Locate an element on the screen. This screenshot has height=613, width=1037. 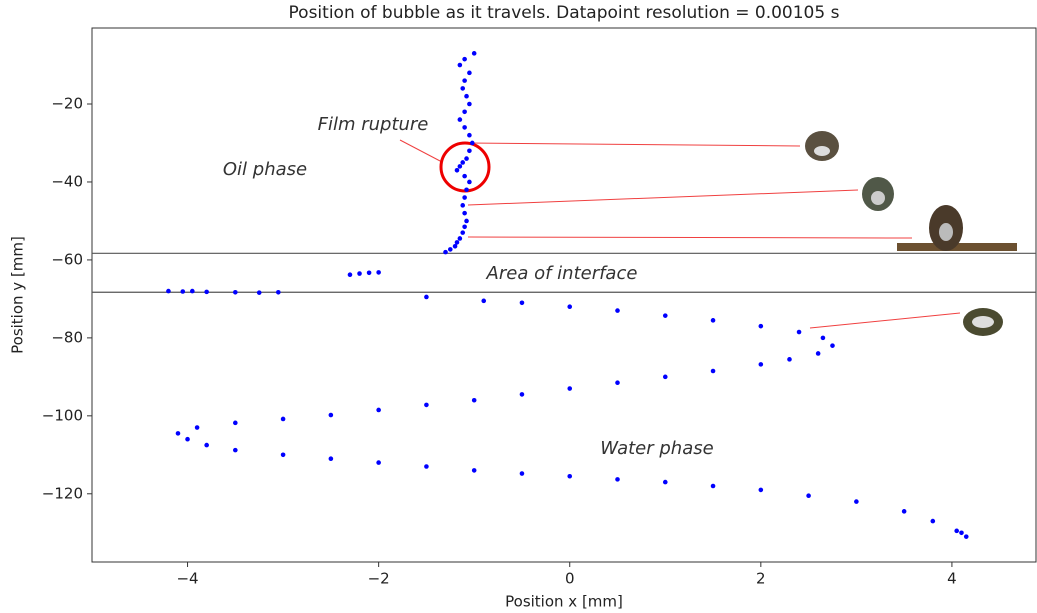
annotation: Area of interface is located at coordinates (562, 273).